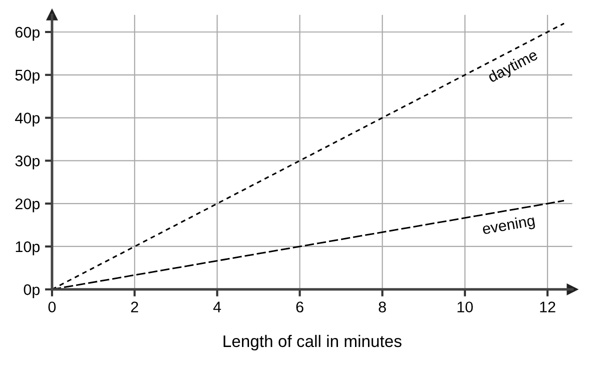 Image resolution: width=598 pixels, height=371 pixels. I want to click on x-tick-label: 8, so click(382, 307).